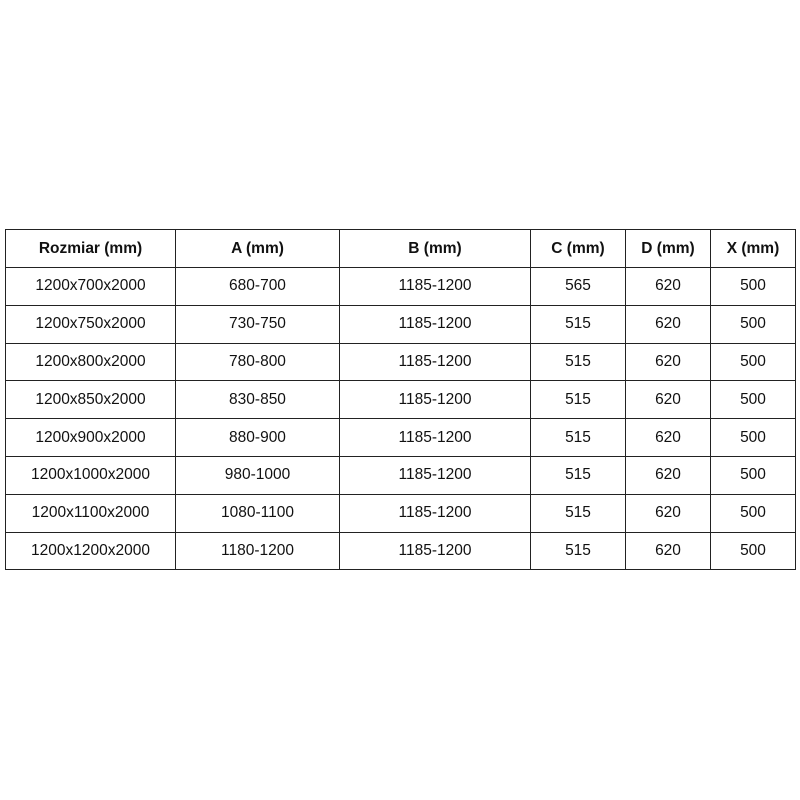 The width and height of the screenshot is (800, 800). Describe the element at coordinates (578, 248) in the screenshot. I see `column-header: C (mm)` at that location.